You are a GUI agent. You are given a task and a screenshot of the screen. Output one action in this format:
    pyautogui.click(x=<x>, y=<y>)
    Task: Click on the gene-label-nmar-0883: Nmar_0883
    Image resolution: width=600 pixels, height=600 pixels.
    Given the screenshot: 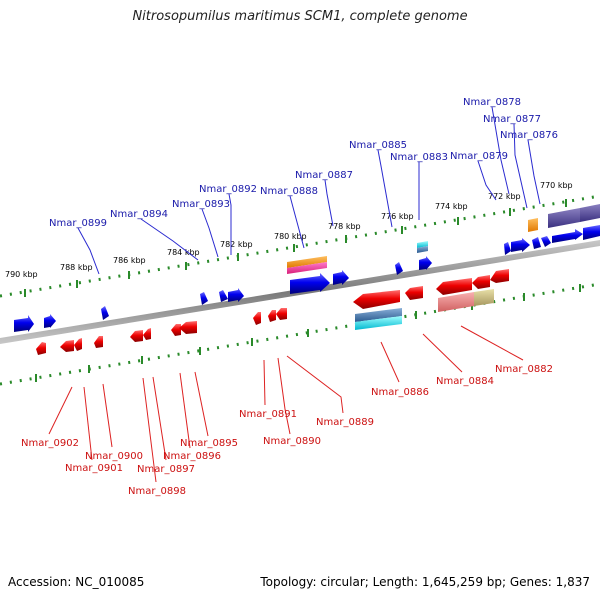 What is the action you would take?
    pyautogui.click(x=419, y=157)
    